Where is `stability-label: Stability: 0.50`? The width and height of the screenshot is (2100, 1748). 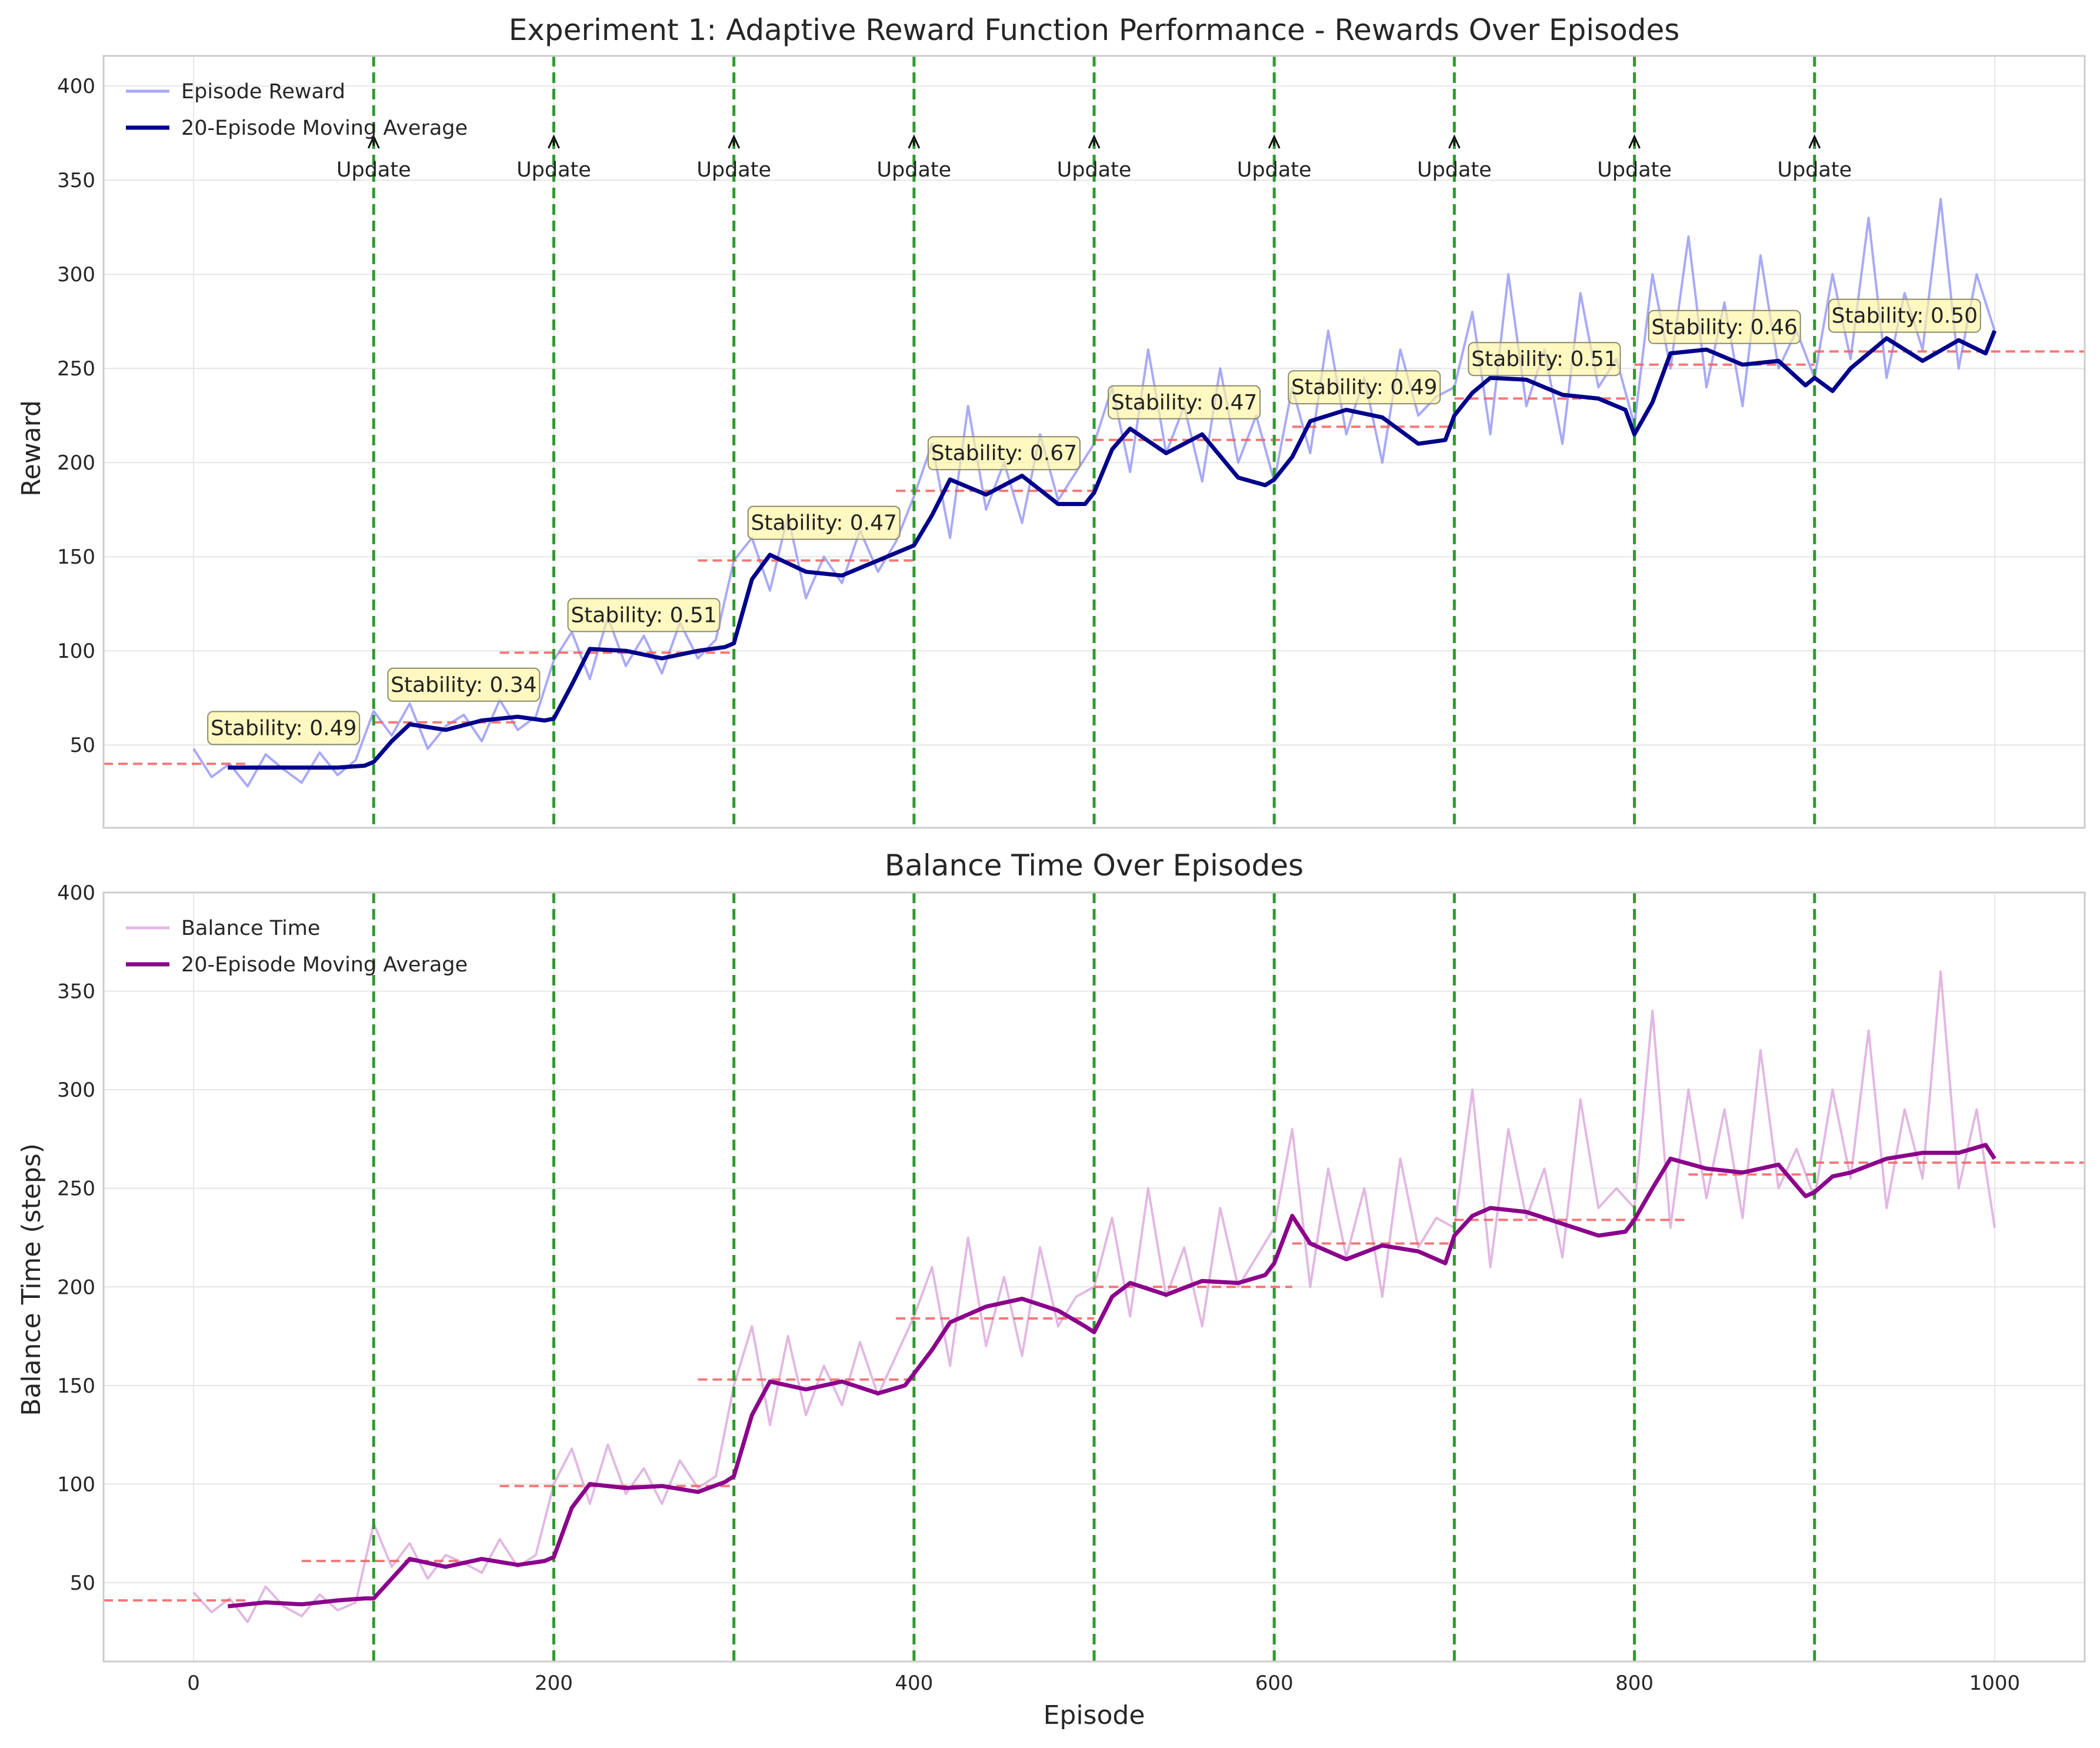 stability-label: Stability: 0.50 is located at coordinates (1905, 316).